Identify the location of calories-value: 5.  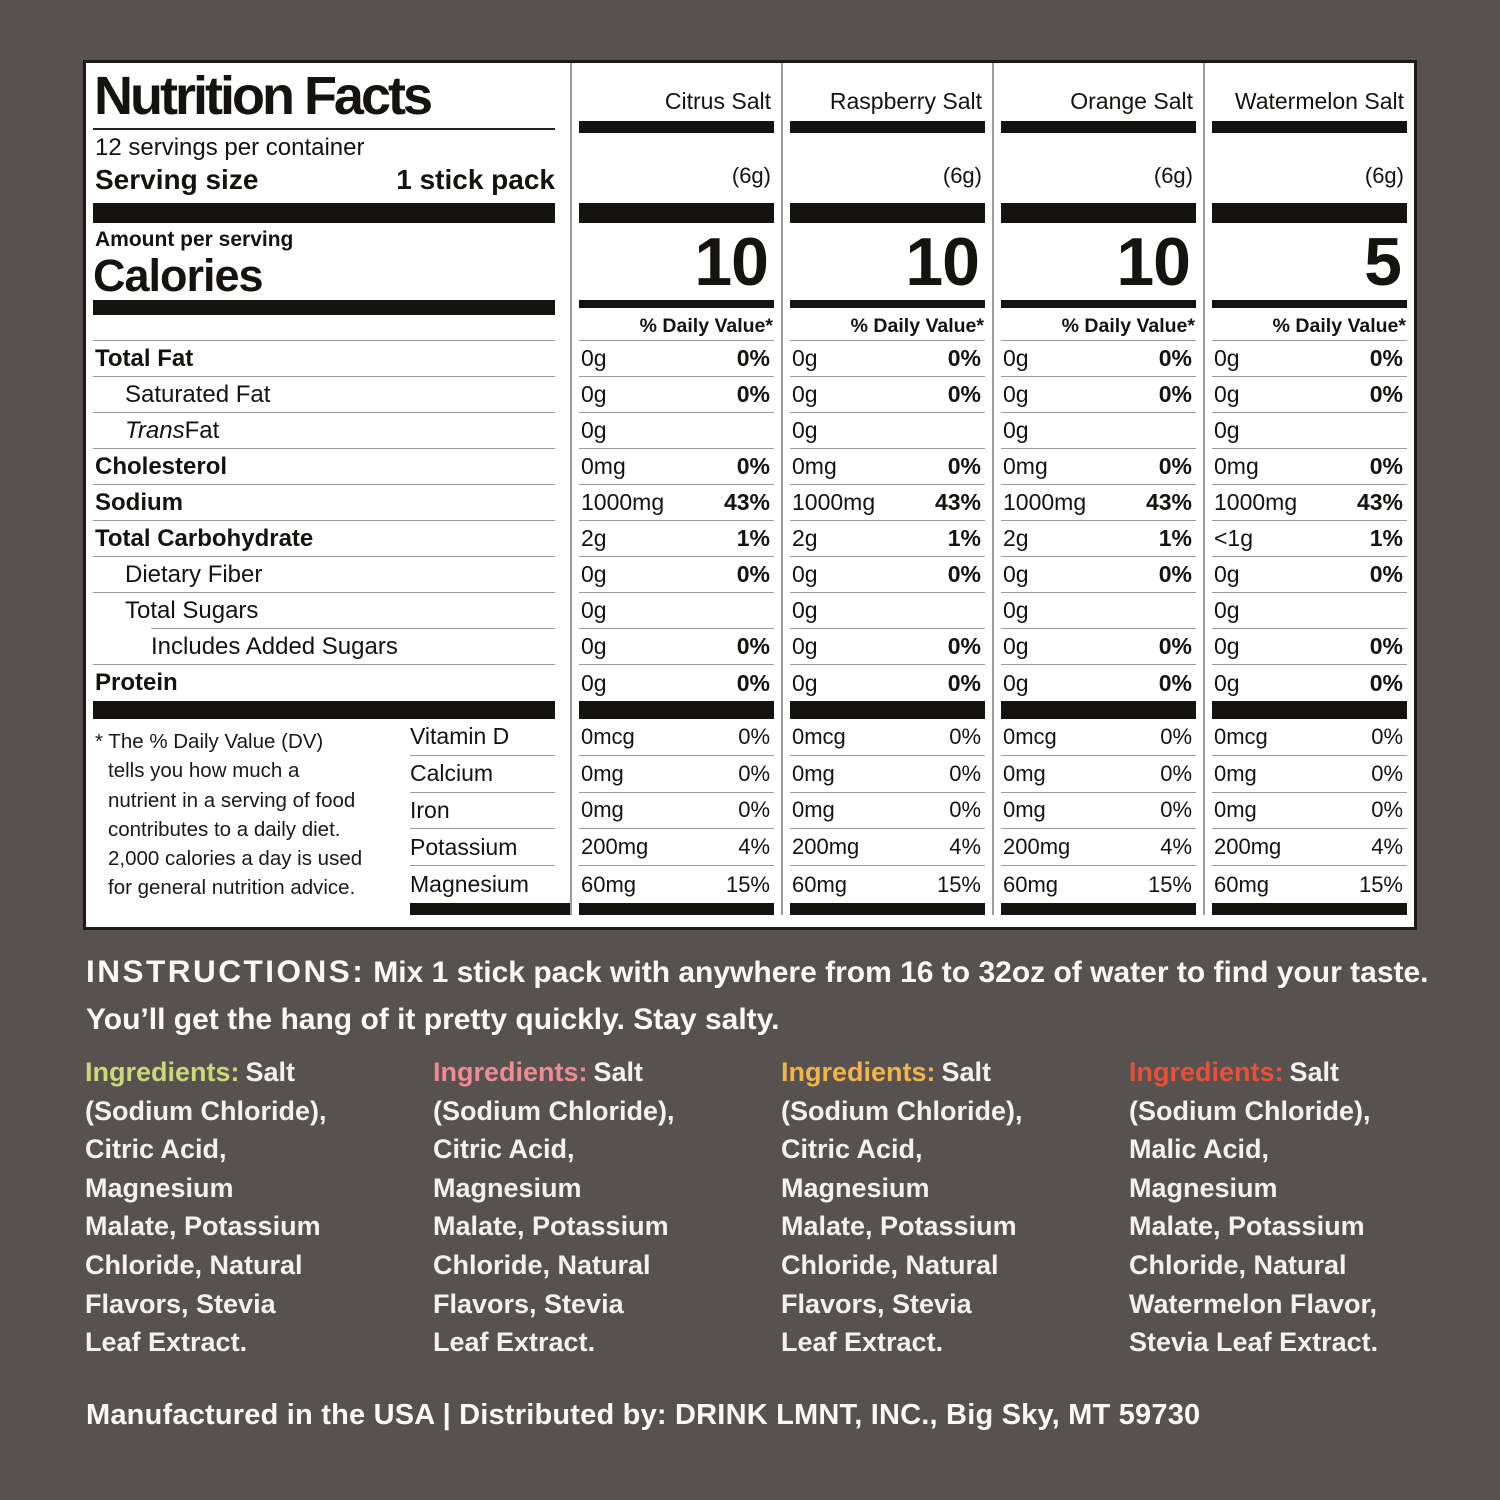
(1383, 262).